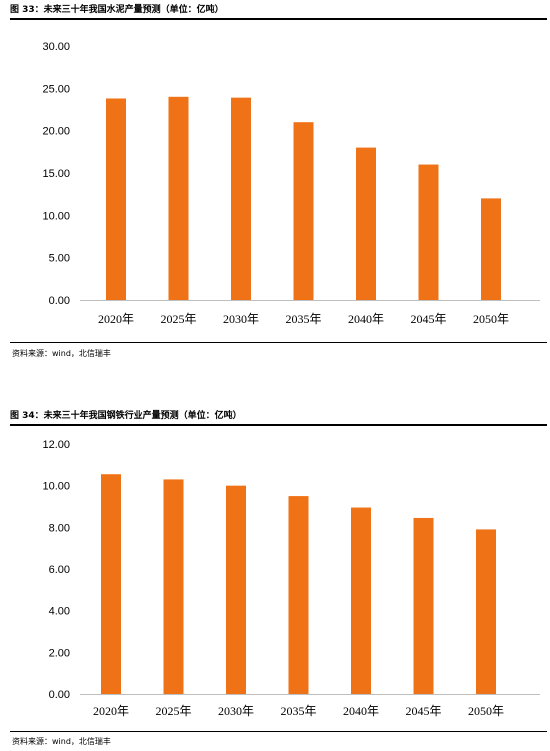 The width and height of the screenshot is (550, 751). What do you see at coordinates (278, 731) in the screenshot?
I see `figure-34-bottom-rule` at bounding box center [278, 731].